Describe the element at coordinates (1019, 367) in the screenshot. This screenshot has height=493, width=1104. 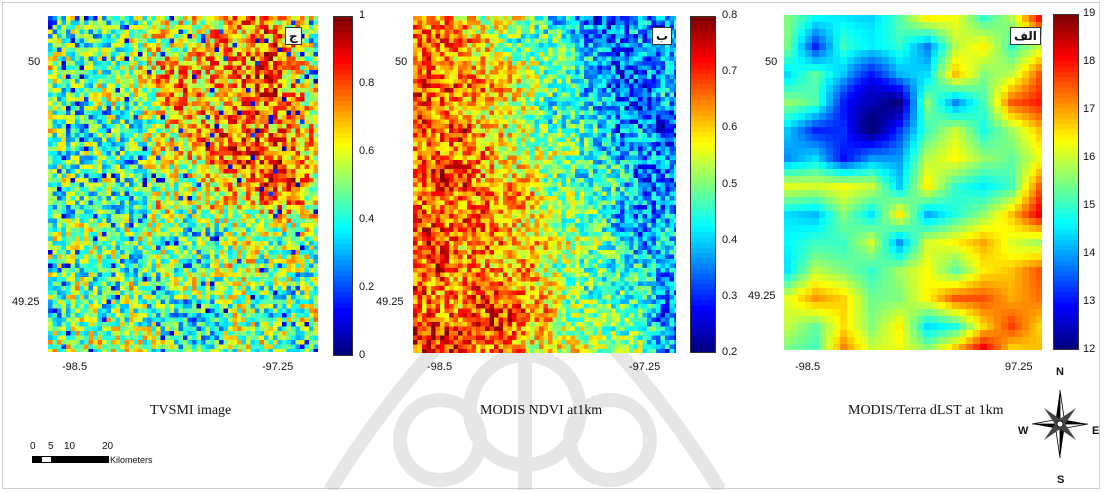
I see `lon-tick: 97.25` at that location.